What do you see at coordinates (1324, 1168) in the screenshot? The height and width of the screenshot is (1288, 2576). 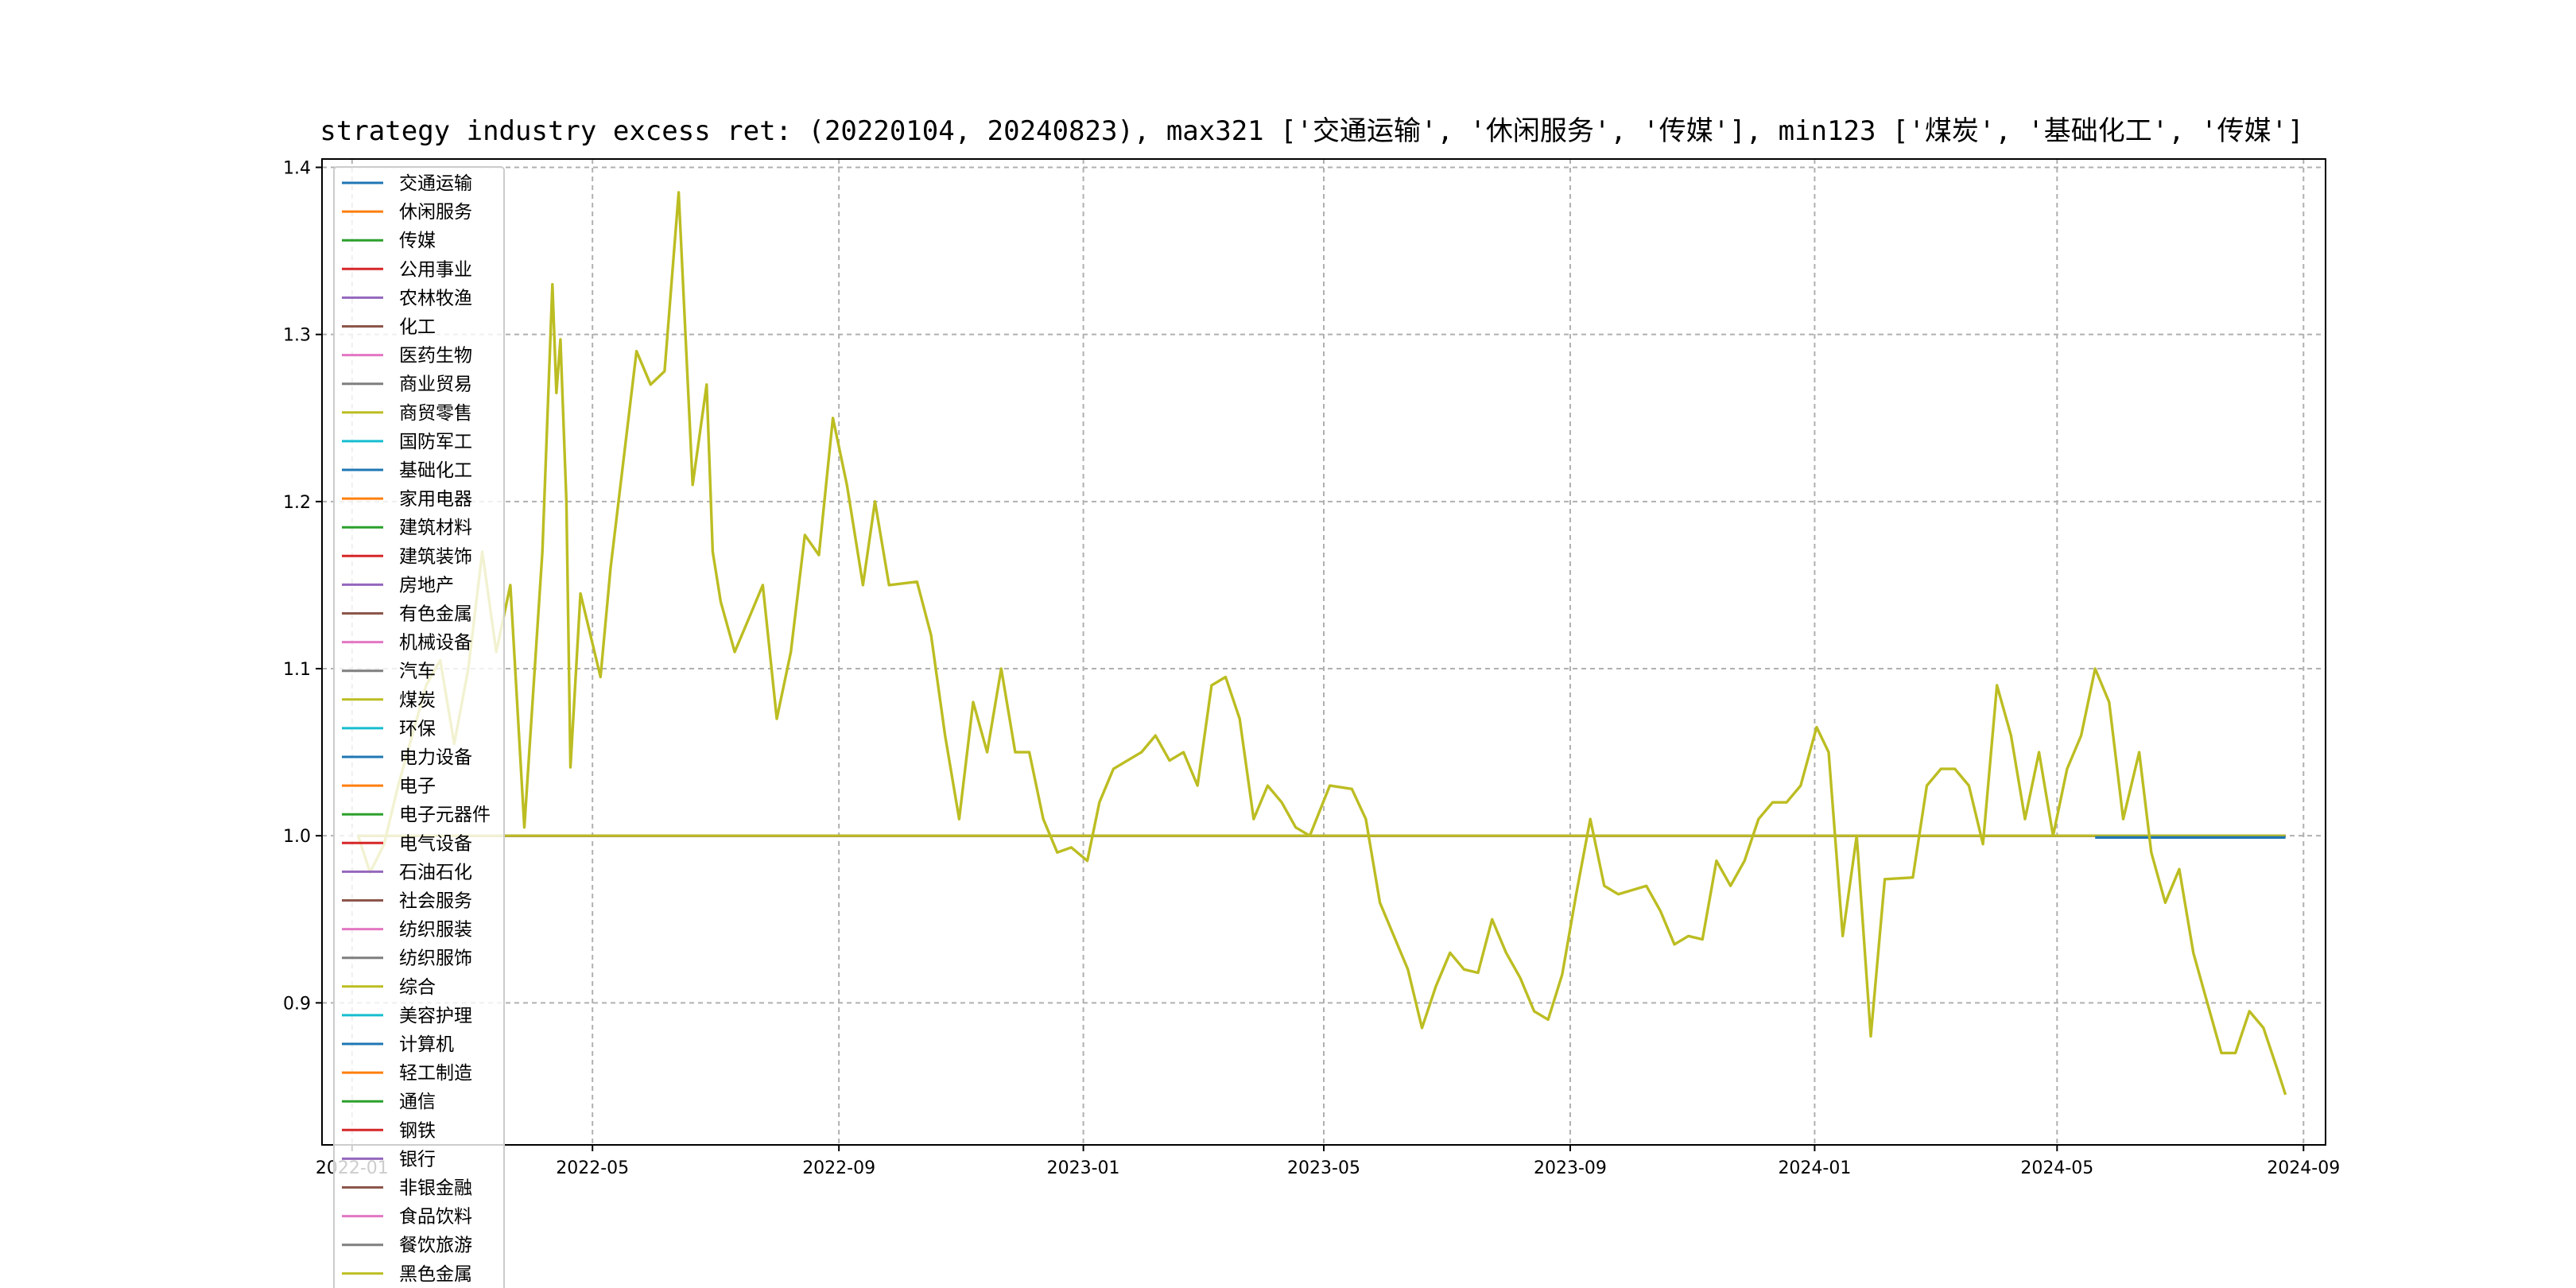 I see `x-tick-label: 2023-05` at bounding box center [1324, 1168].